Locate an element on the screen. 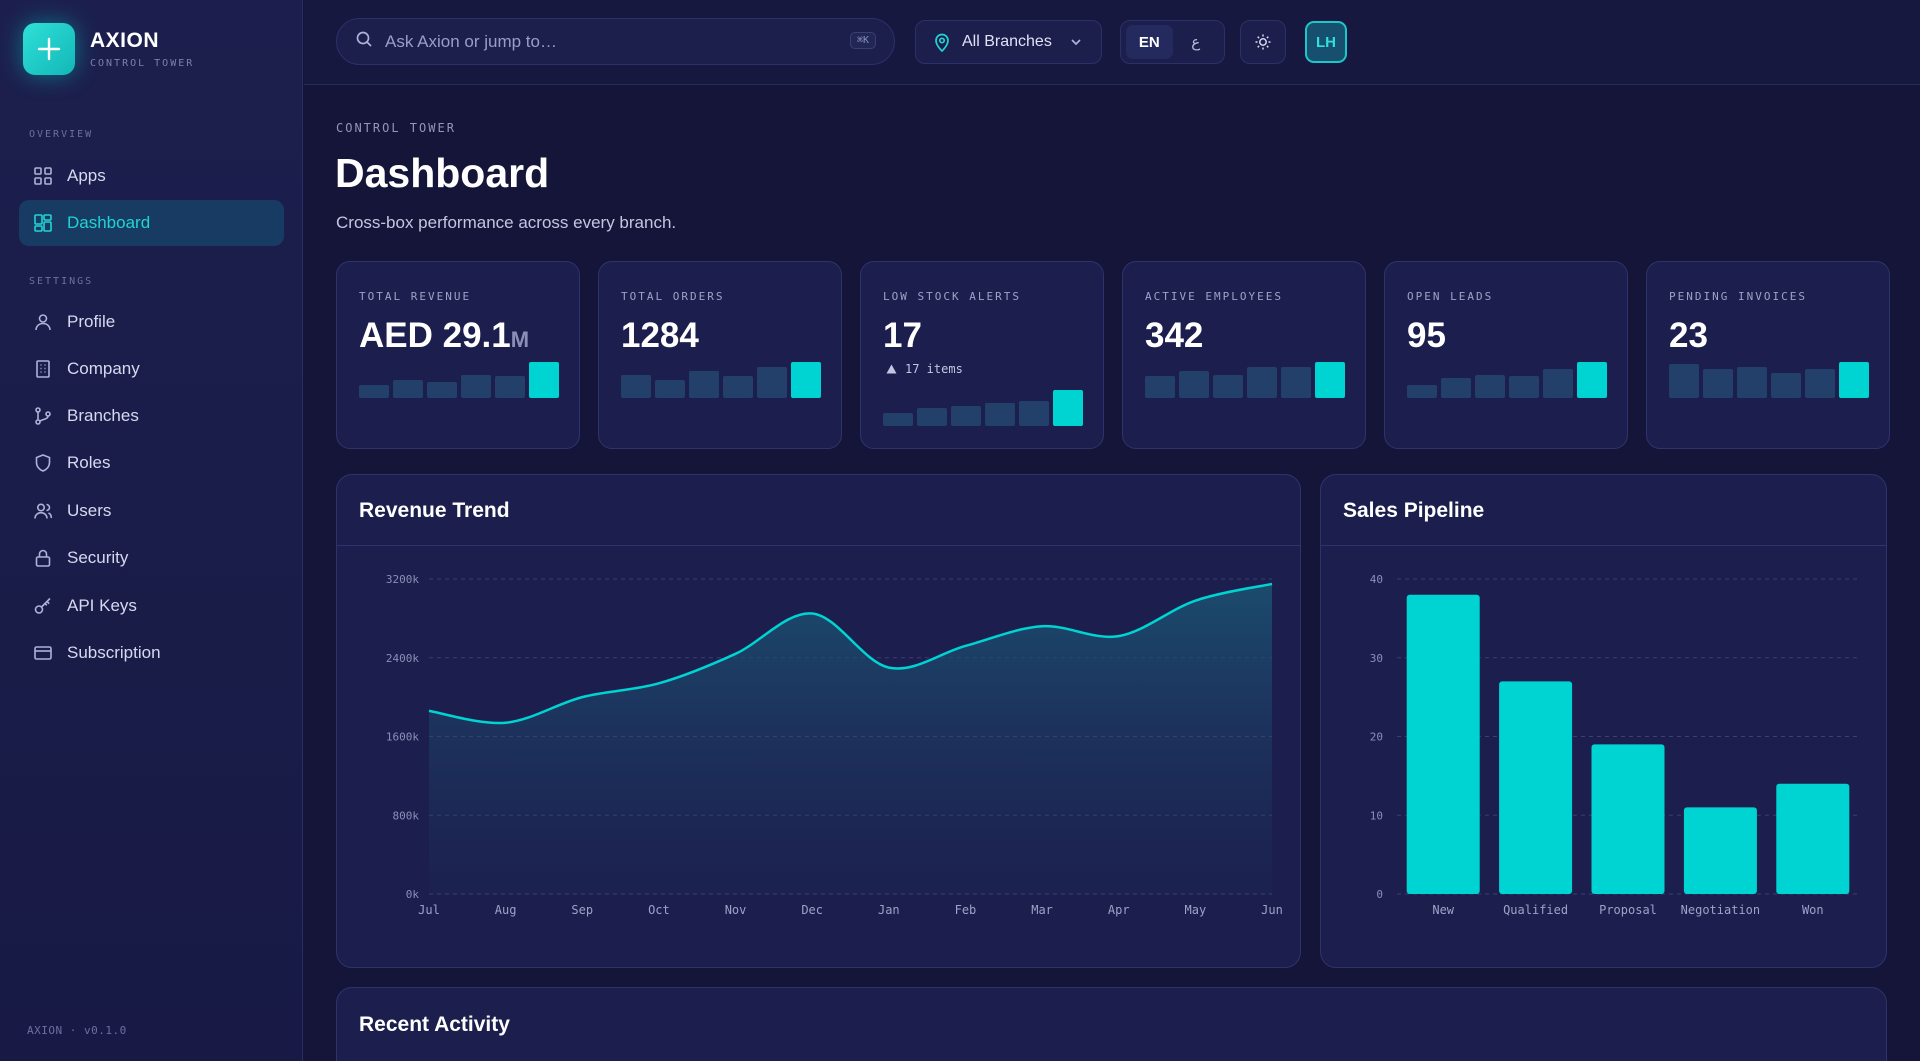  kpi-note-text: 17 items is located at coordinates (934, 369).